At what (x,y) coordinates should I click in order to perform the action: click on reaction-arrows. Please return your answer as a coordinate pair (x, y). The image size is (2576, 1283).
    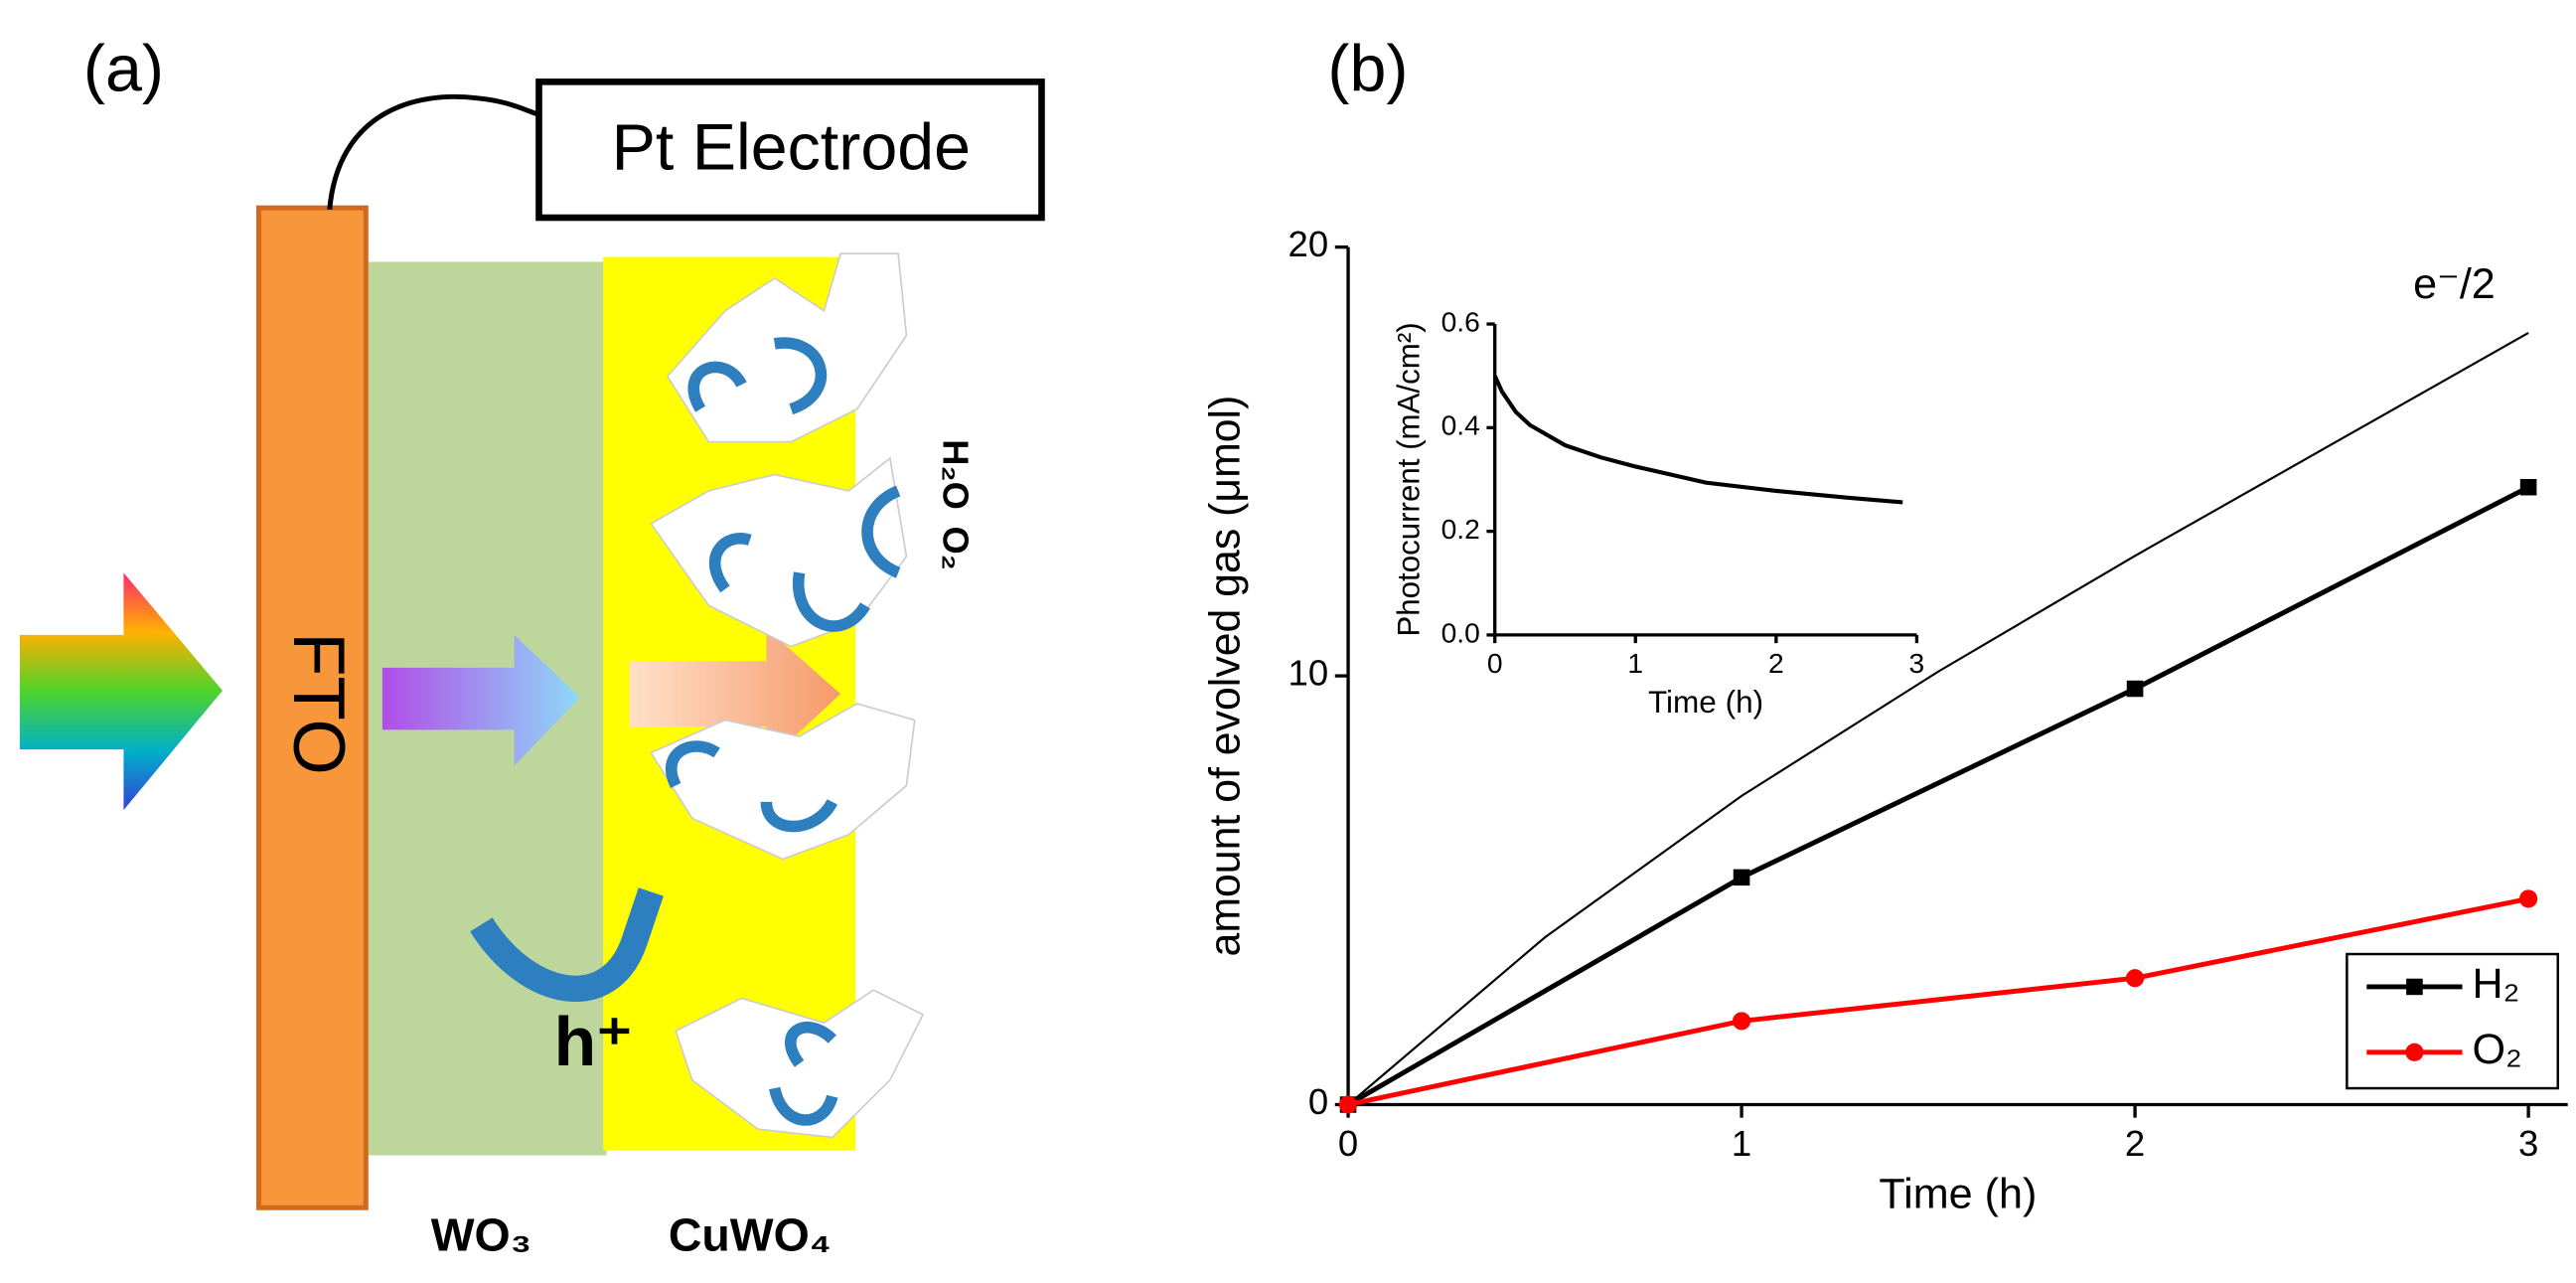
    Looking at the image, I should click on (685, 731).